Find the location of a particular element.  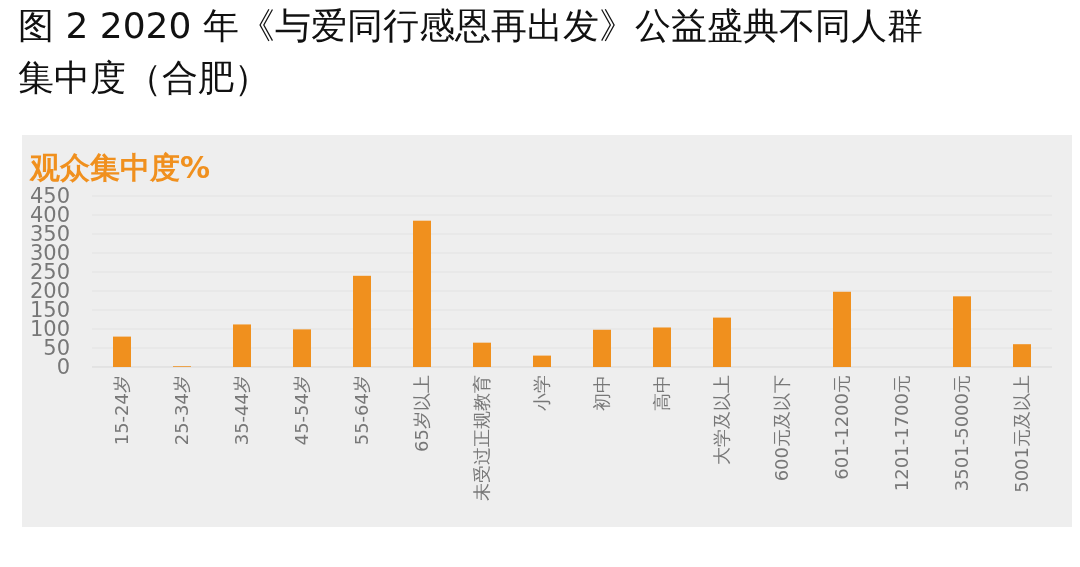

x-tick-label: 5001元及以上 is located at coordinates (1022, 434).